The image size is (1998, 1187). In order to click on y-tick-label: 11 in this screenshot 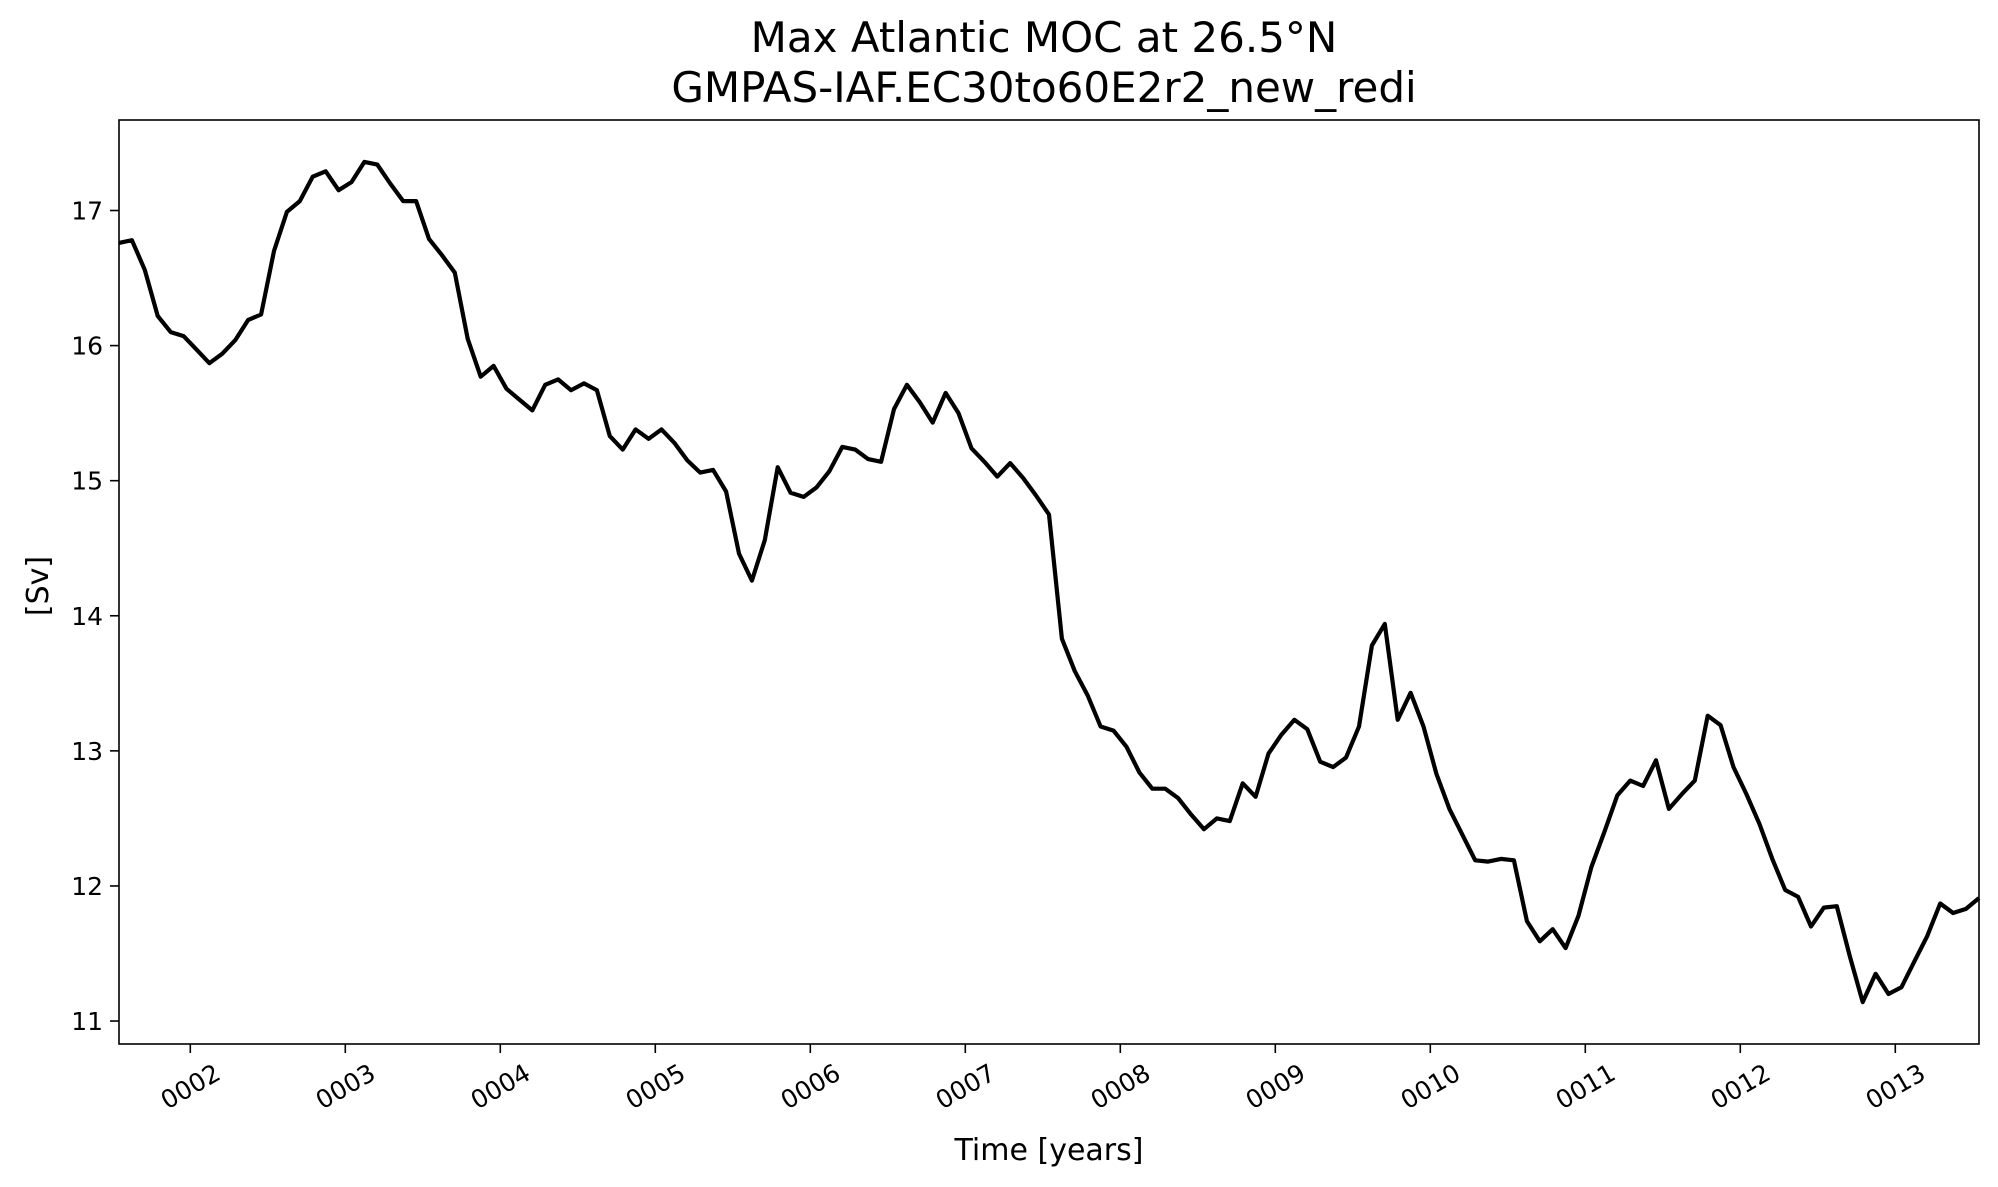, I will do `click(87, 1021)`.